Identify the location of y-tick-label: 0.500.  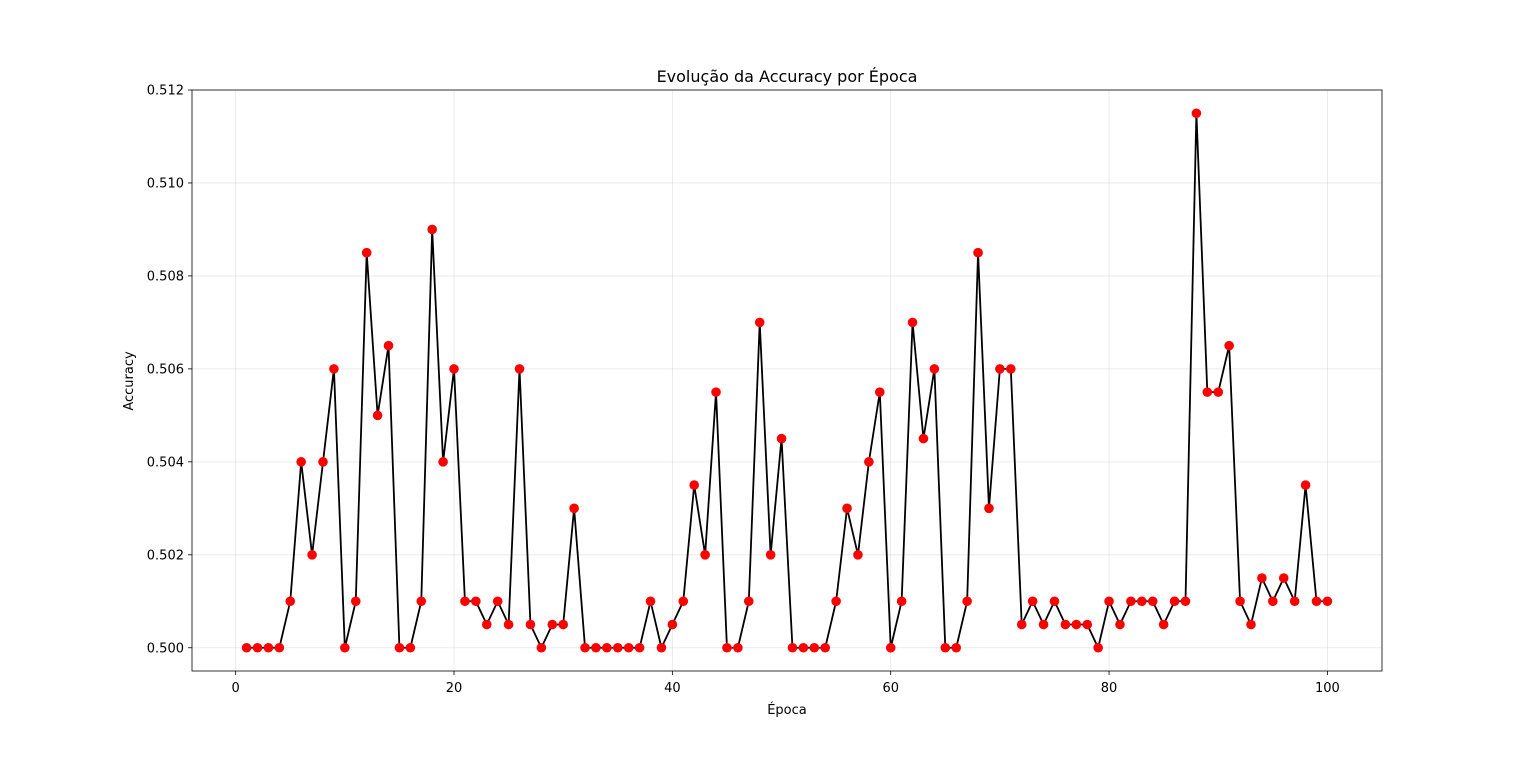
(165, 648).